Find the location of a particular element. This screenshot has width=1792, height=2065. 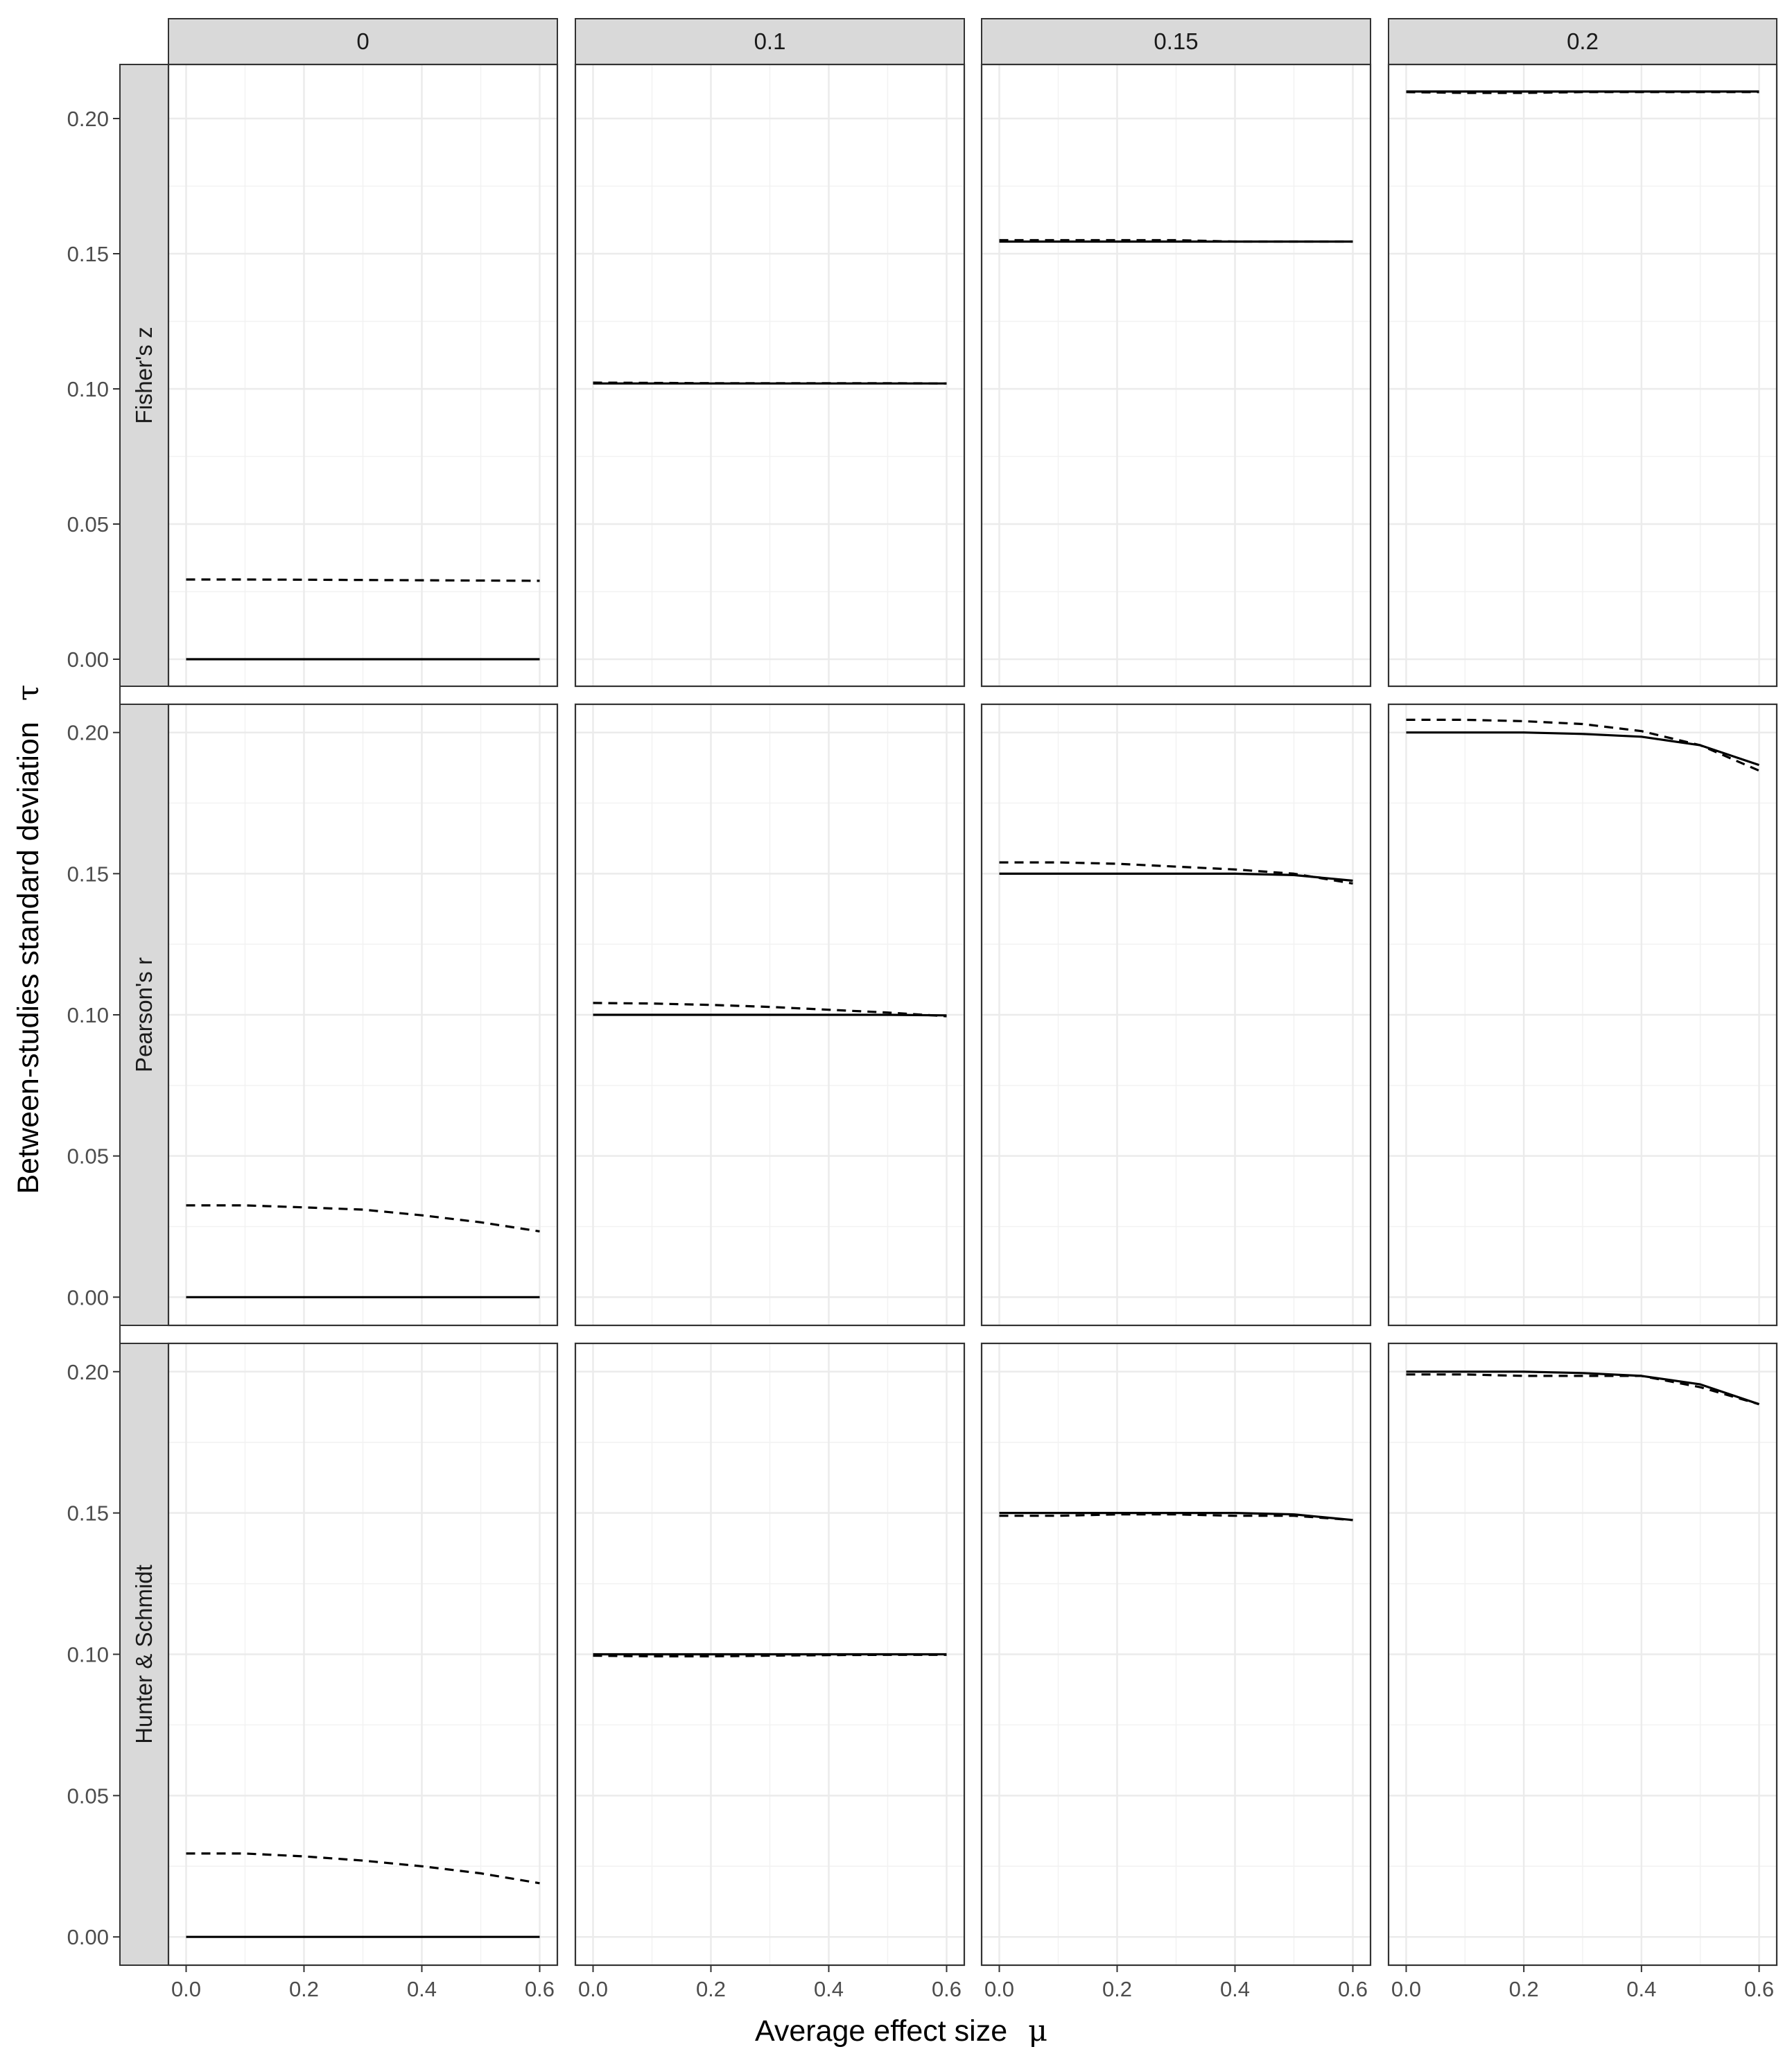

y-axis-row-2: 0.00 0.05 0.10 0.15 0.20 is located at coordinates (93, 1654).